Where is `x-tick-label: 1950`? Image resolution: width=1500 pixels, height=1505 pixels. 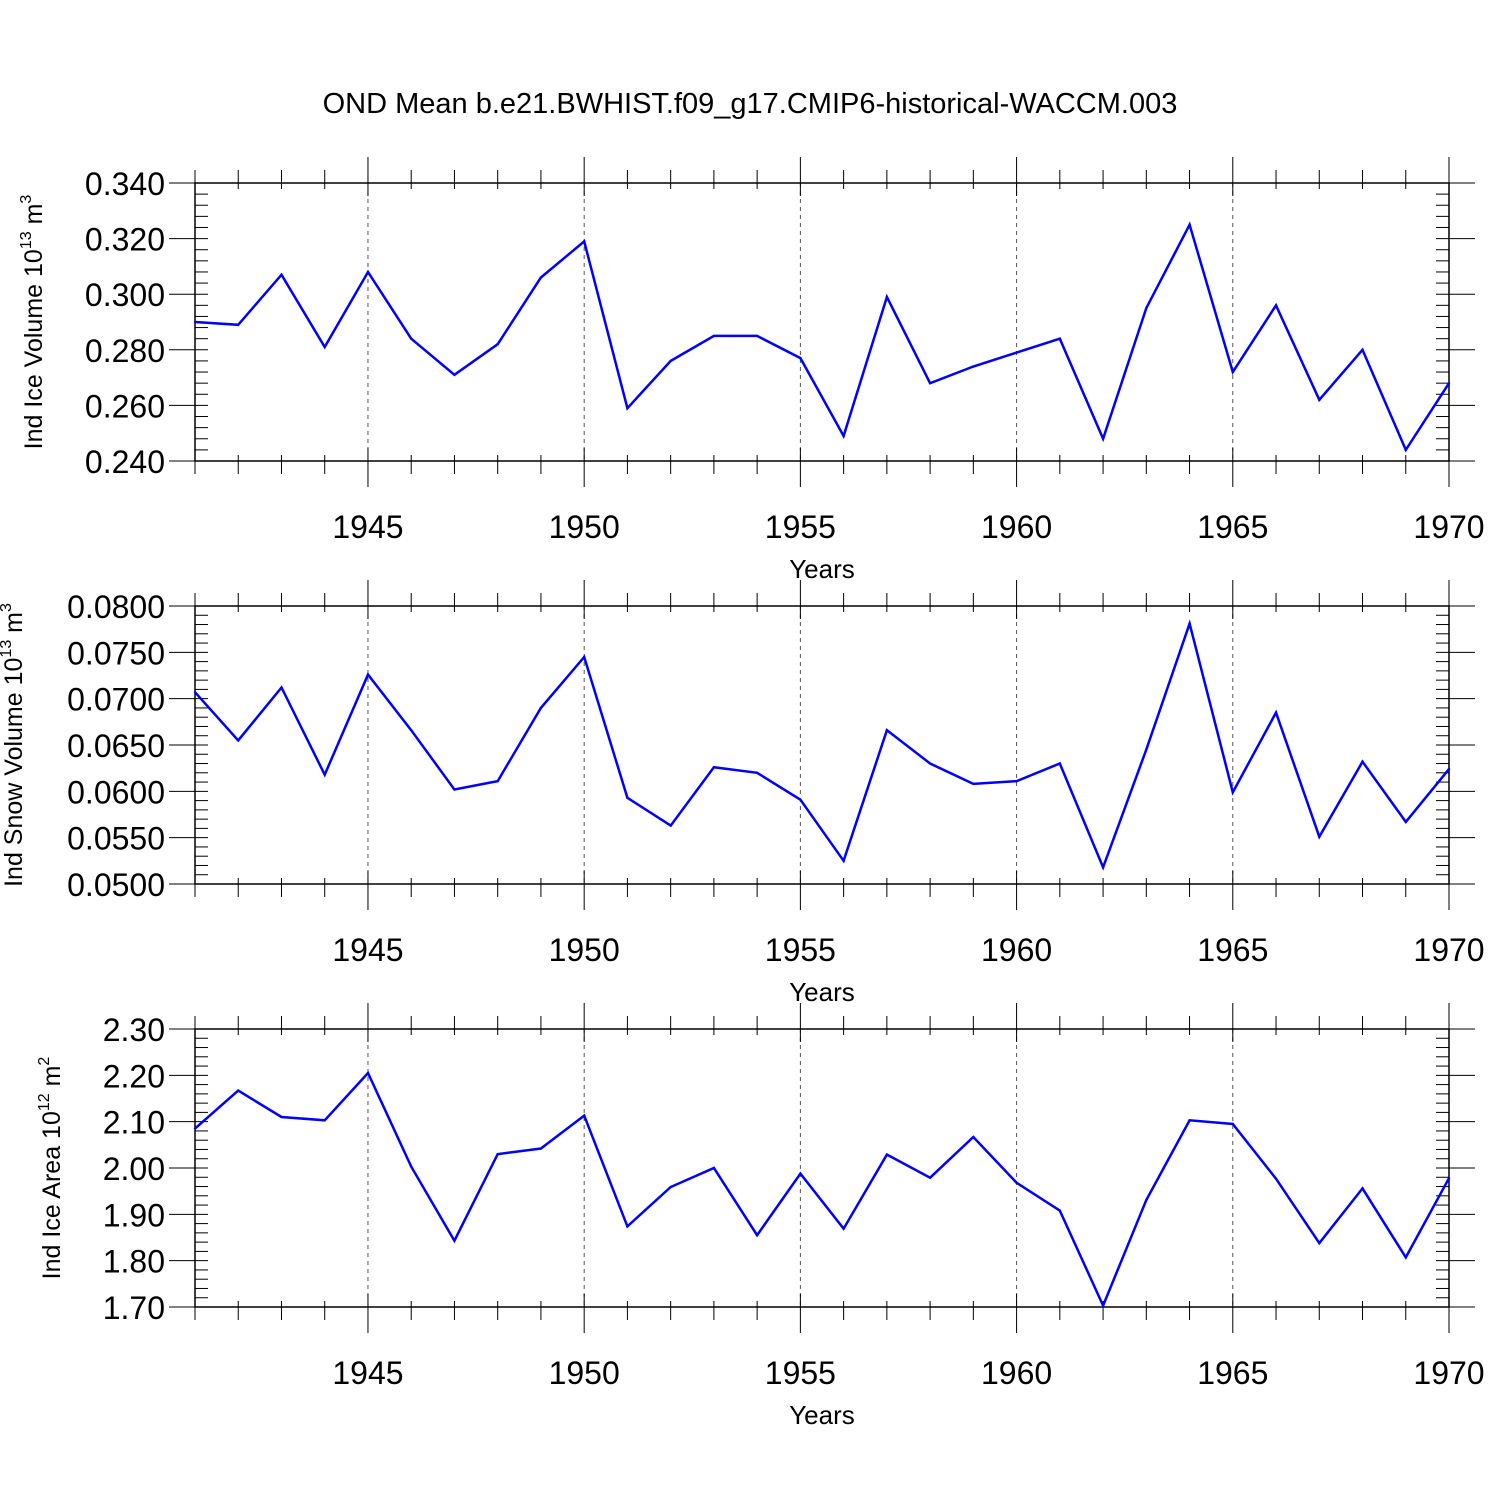
x-tick-label: 1950 is located at coordinates (584, 950).